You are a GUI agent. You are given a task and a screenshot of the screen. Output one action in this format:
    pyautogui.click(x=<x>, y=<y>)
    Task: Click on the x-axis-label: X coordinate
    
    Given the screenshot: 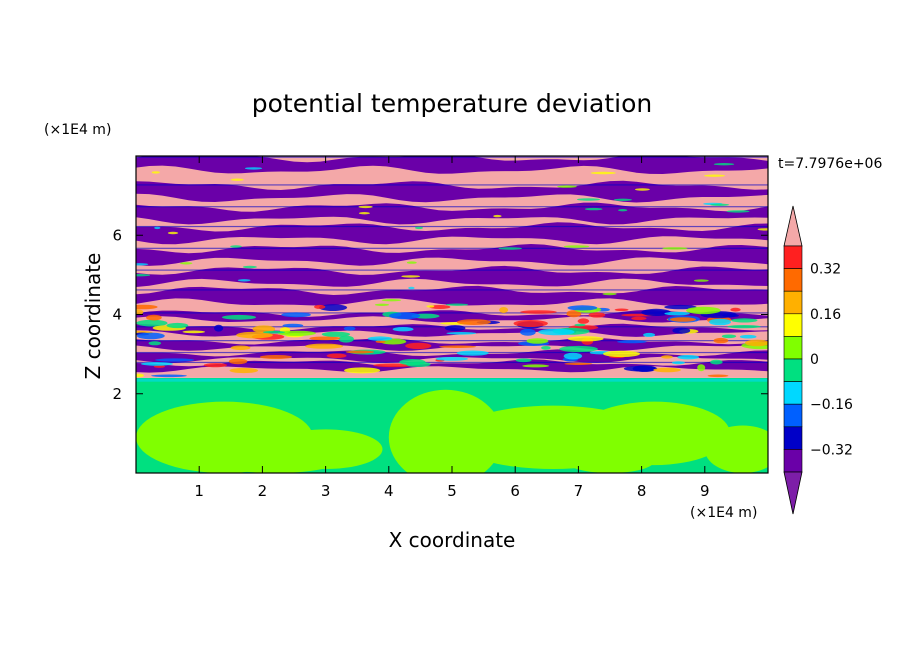 What is the action you would take?
    pyautogui.click(x=452, y=540)
    